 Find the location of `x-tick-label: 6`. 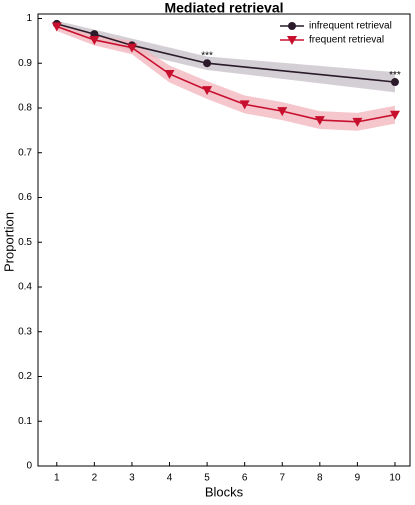

x-tick-label: 6 is located at coordinates (245, 478).